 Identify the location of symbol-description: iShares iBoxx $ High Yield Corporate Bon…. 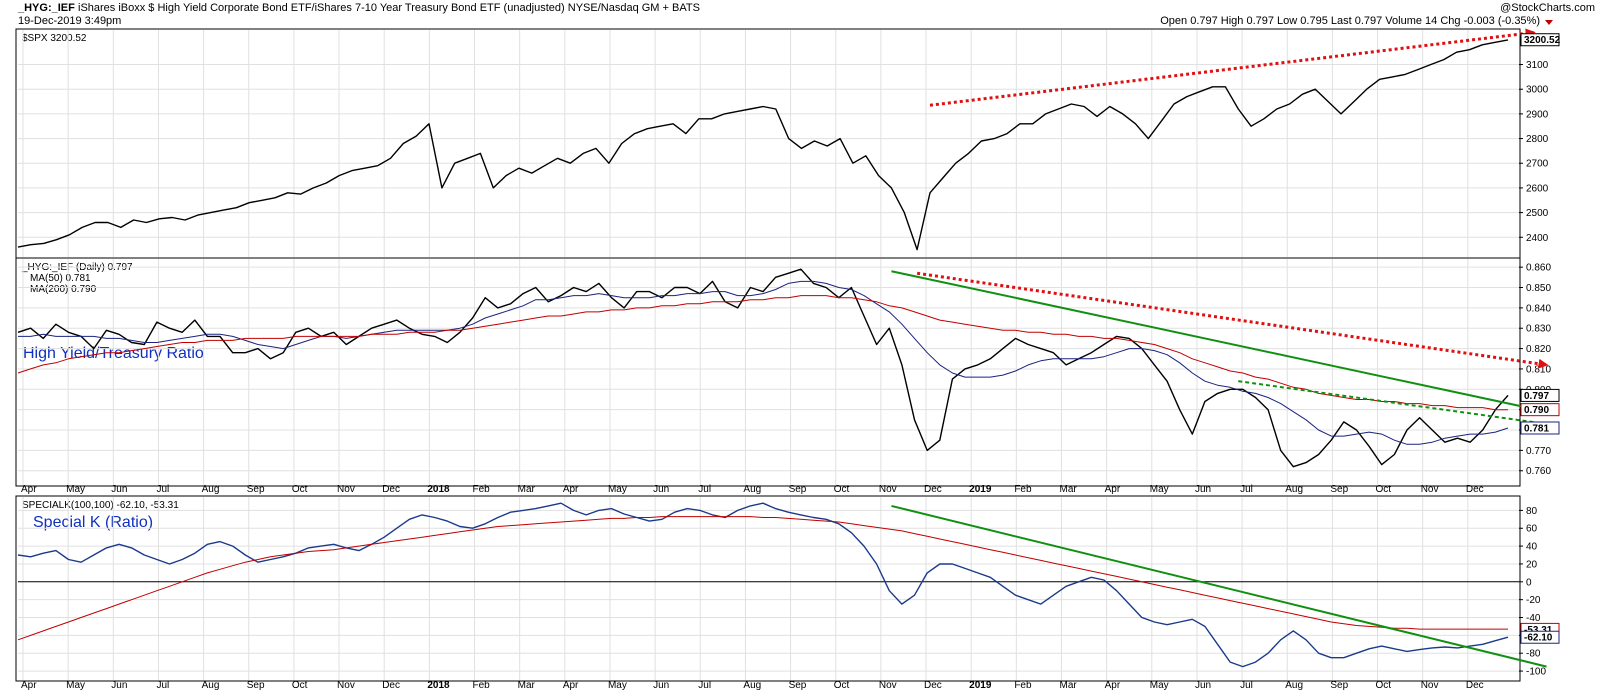
(389, 8).